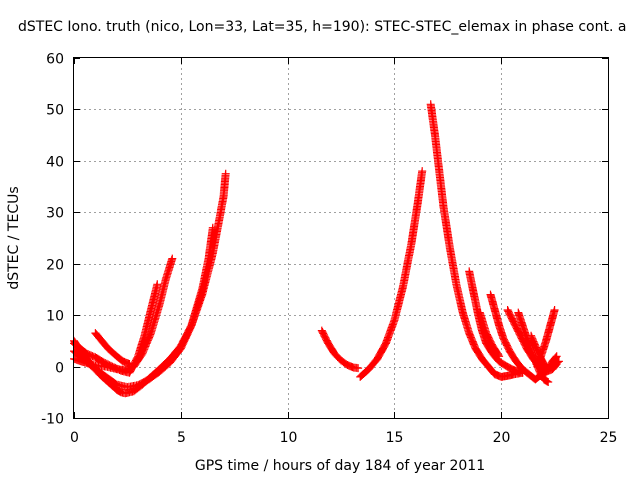  What do you see at coordinates (502, 438) in the screenshot?
I see `x-tick-label: 20` at bounding box center [502, 438].